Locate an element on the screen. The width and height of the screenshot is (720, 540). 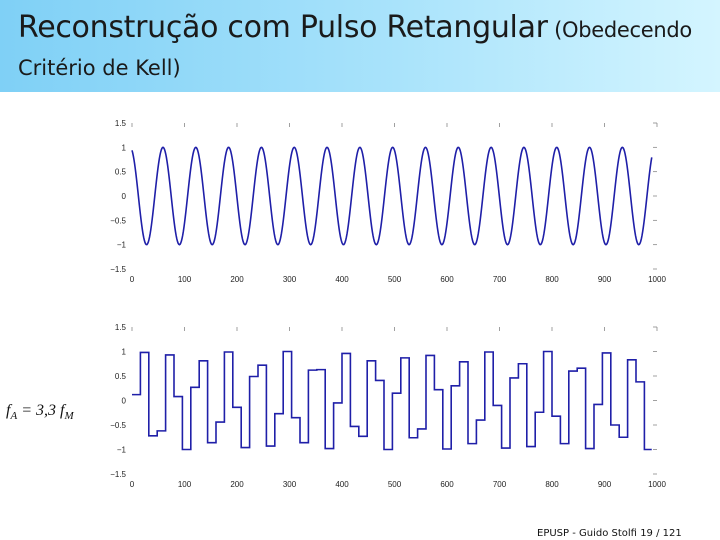
slide-title-paren: (Obedecendo is located at coordinates (619, 30).